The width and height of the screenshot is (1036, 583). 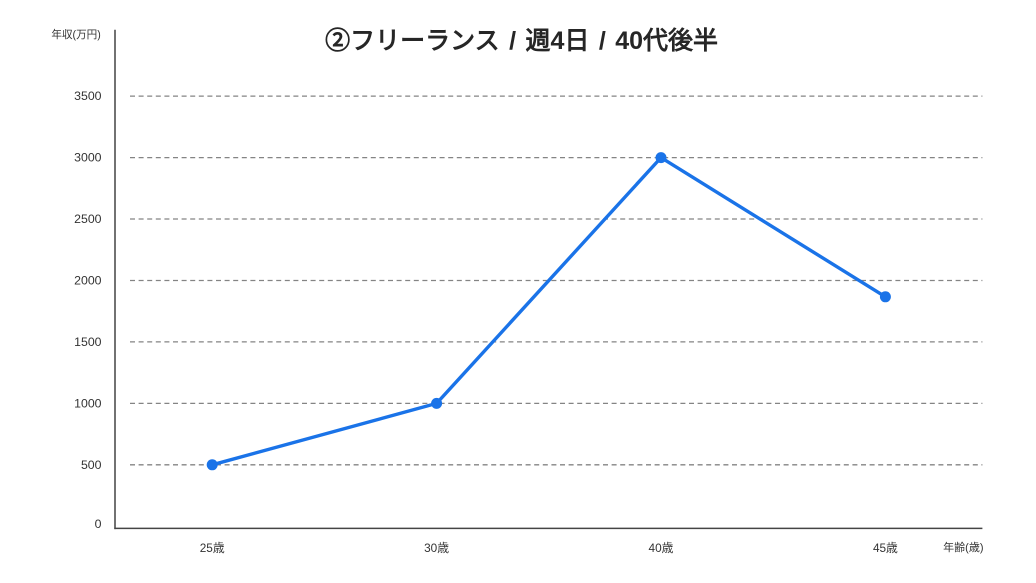 What do you see at coordinates (91, 465) in the screenshot?
I see `svg-text: 500` at bounding box center [91, 465].